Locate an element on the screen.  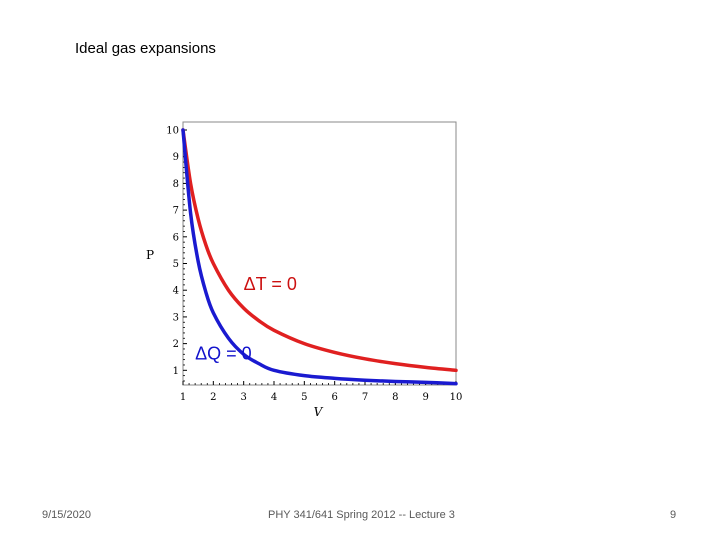
y-tick-label: 8 is located at coordinates (176, 184).